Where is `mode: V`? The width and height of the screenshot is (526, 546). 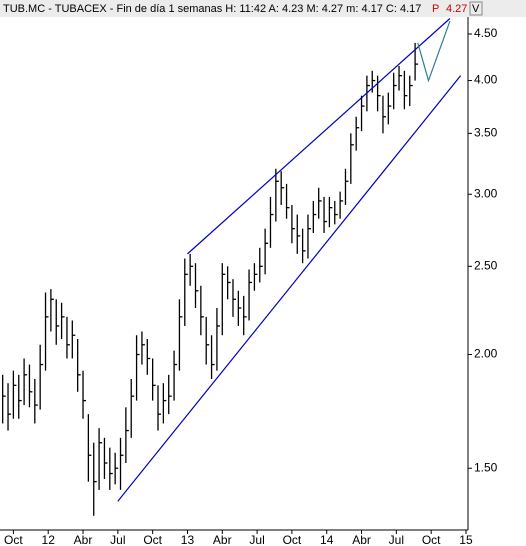 mode: V is located at coordinates (476, 9).